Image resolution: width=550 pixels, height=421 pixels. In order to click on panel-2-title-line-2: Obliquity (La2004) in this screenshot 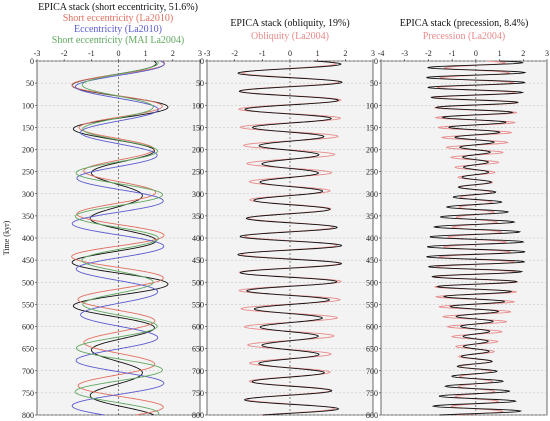, I will do `click(290, 36)`.